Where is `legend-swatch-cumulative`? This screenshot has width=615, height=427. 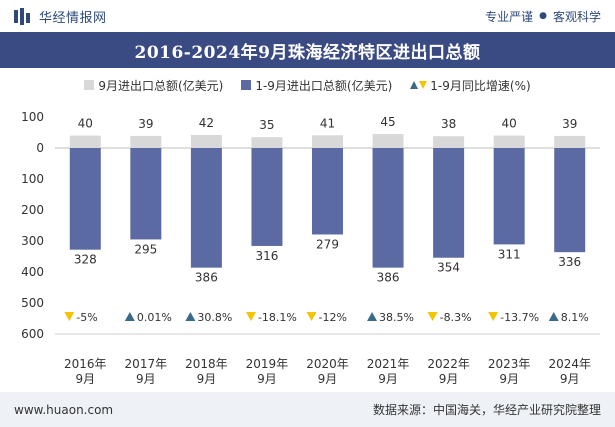
legend-swatch-cumulative is located at coordinates (246, 85).